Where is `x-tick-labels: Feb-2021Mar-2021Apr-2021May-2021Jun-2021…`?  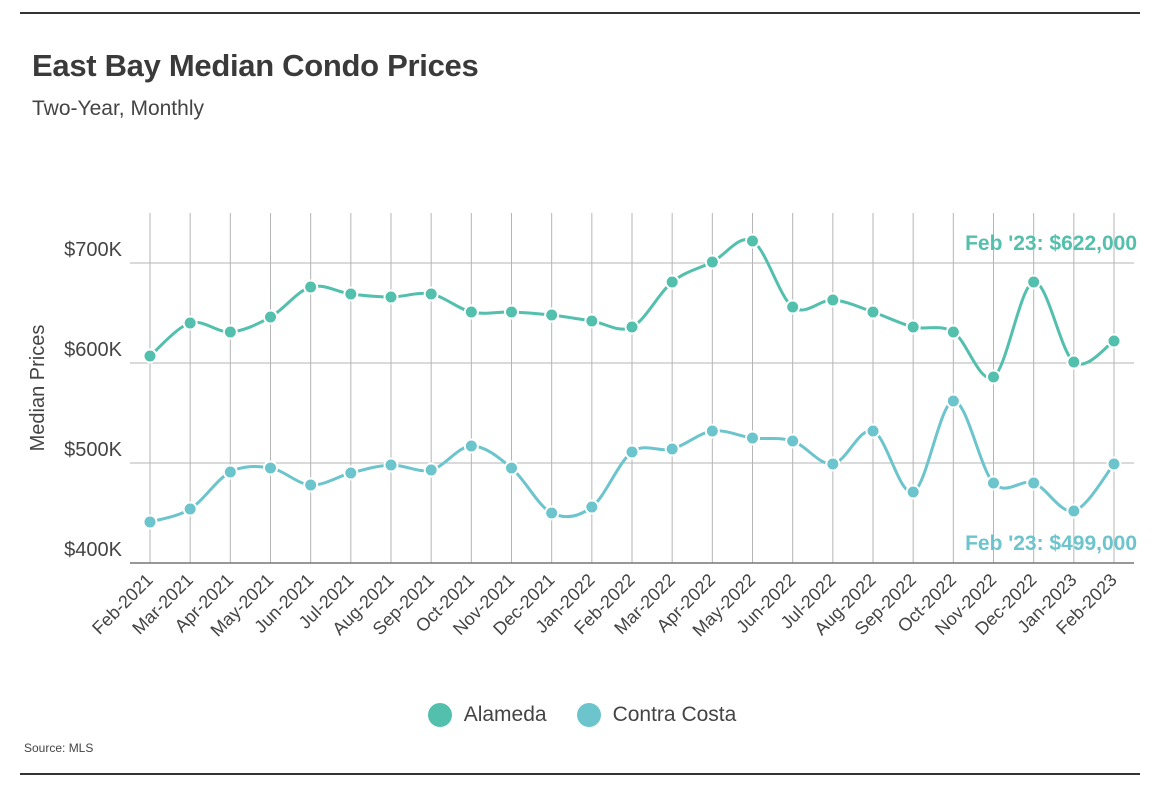
x-tick-labels: Feb-2021Mar-2021Apr-2021May-2021Jun-2021… is located at coordinates (604, 605).